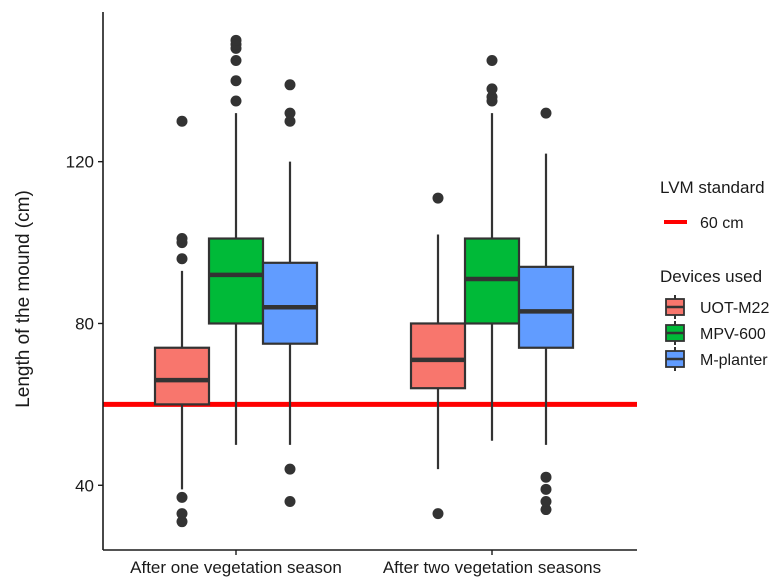  I want to click on x-category-label: After two vegetation seasons, so click(492, 567).